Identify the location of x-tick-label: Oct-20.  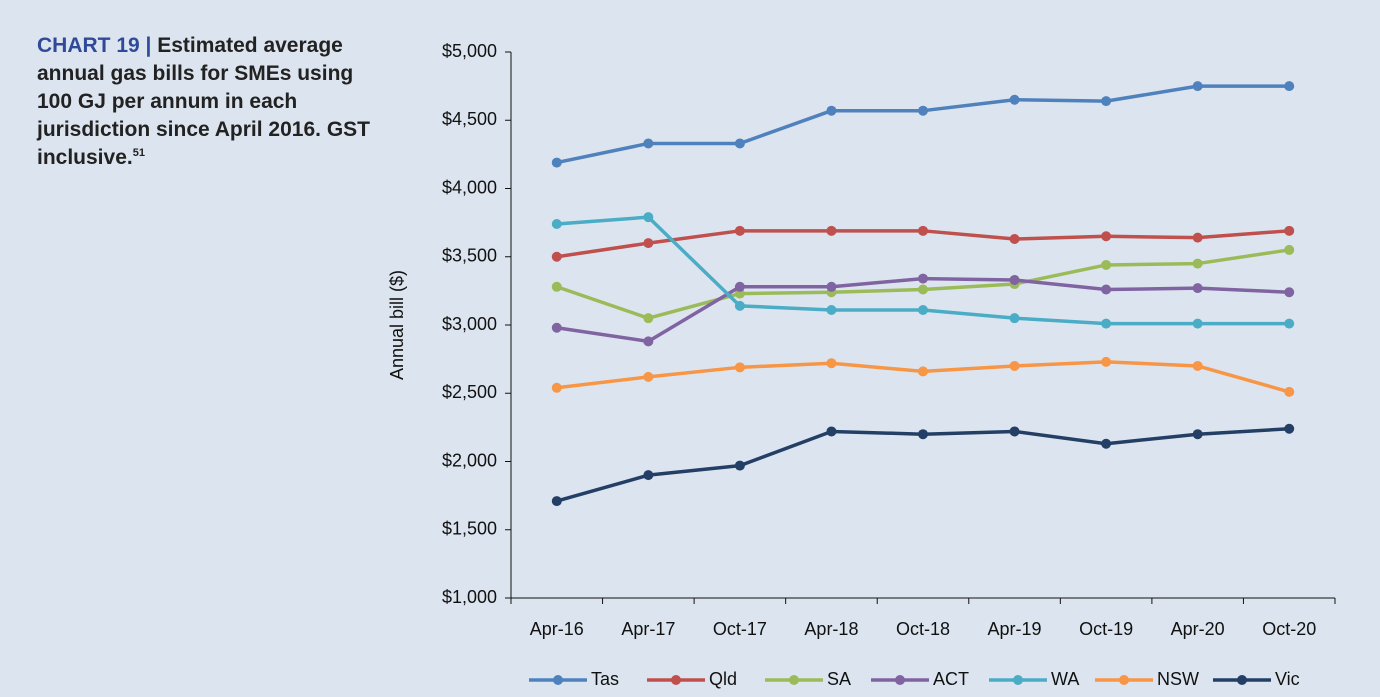
(1289, 629).